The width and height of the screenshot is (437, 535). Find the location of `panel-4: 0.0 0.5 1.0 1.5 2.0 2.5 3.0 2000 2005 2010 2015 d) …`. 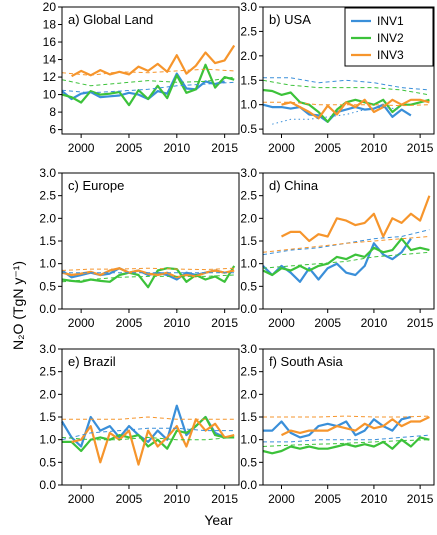

panel-4: 0.0 0.5 1.0 1.5 2.0 2.5 3.0 2000 2005 2010 2015 d) … is located at coordinates (337, 248).